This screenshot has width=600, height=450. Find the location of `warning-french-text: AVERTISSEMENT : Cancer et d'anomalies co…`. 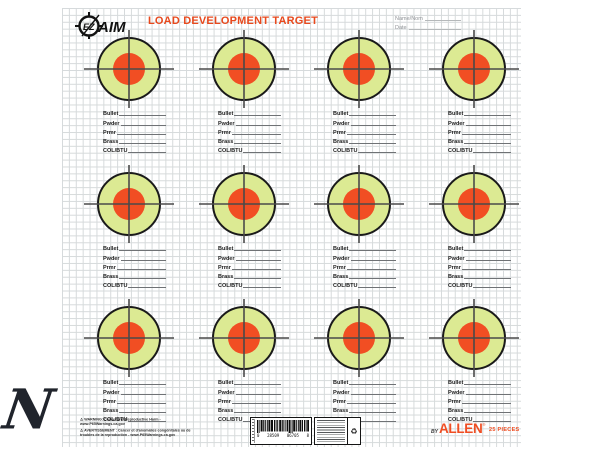

warning-french-text: AVERTISSEMENT : Cancer et d'anomalies co… is located at coordinates (135, 433).